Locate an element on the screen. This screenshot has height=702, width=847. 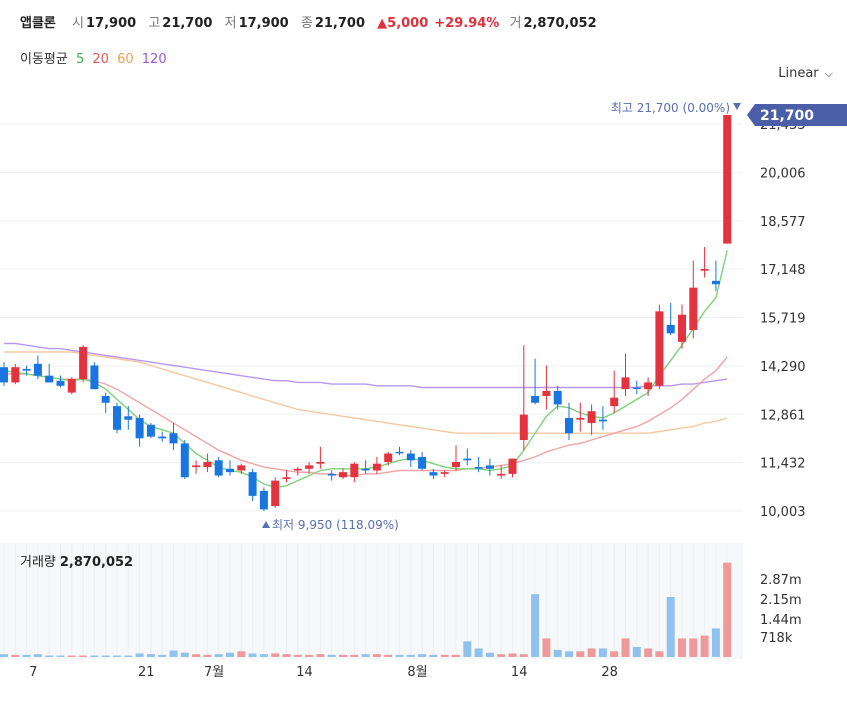
ma60-line is located at coordinates (366, 392).